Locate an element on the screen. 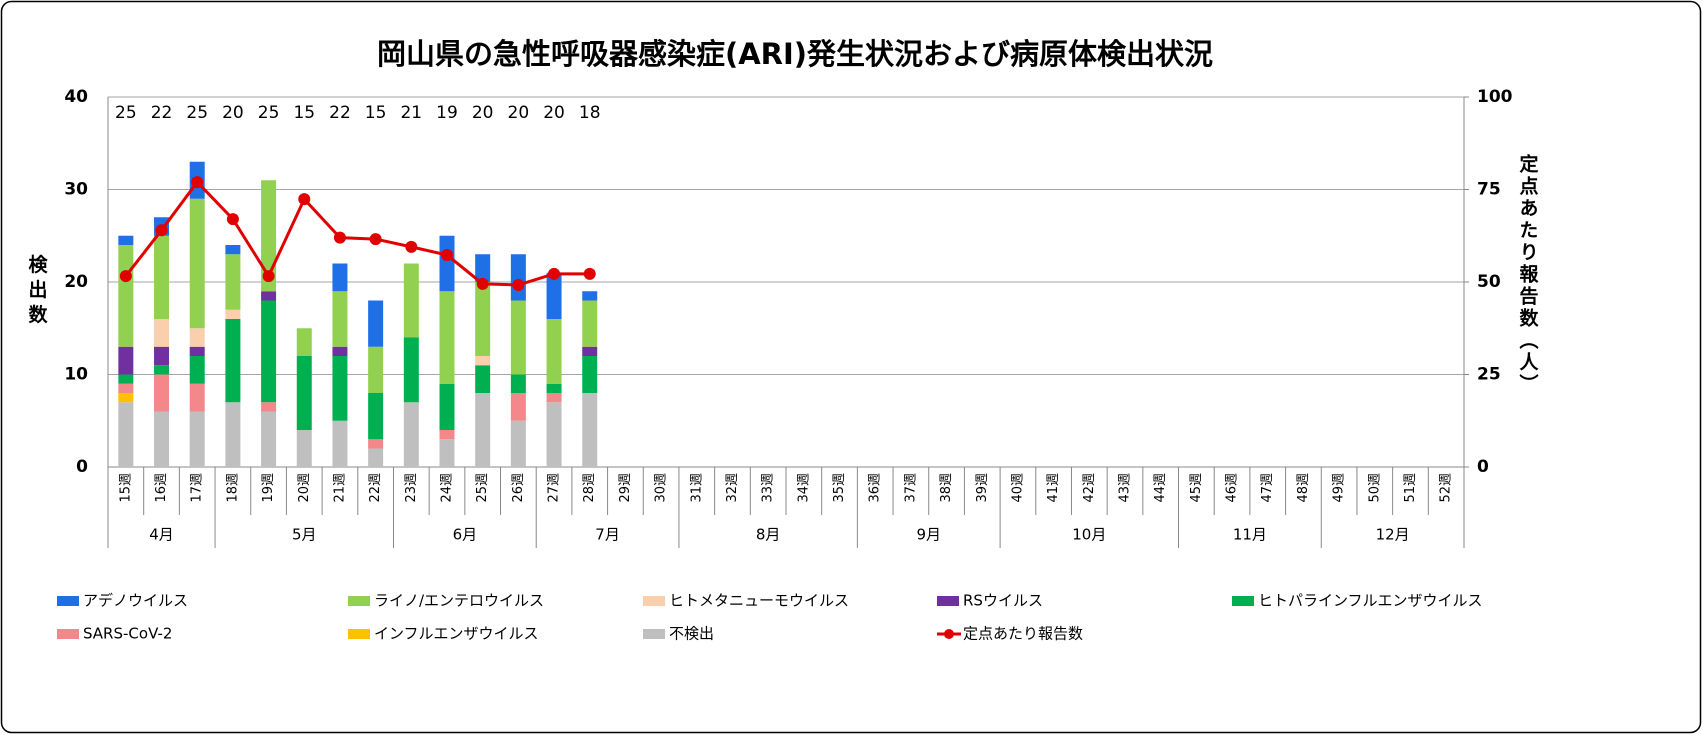 This screenshot has height=735, width=1703. x-tick-label: 33週 is located at coordinates (768, 488).